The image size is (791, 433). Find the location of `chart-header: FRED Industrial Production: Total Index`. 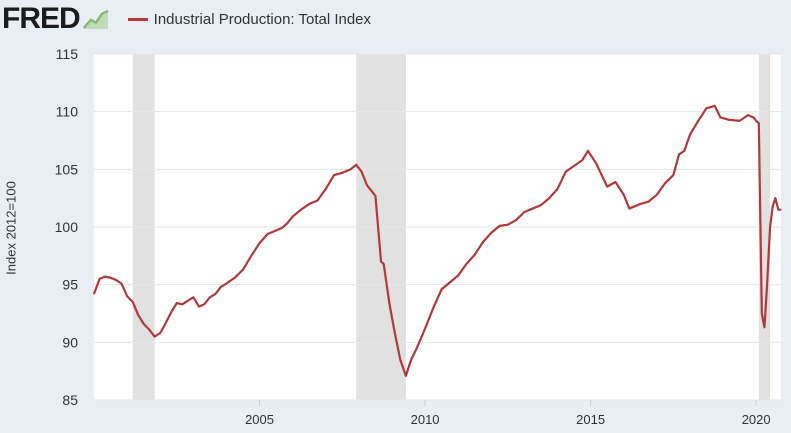

chart-header: FRED Industrial Production: Total Index is located at coordinates (395, 19).